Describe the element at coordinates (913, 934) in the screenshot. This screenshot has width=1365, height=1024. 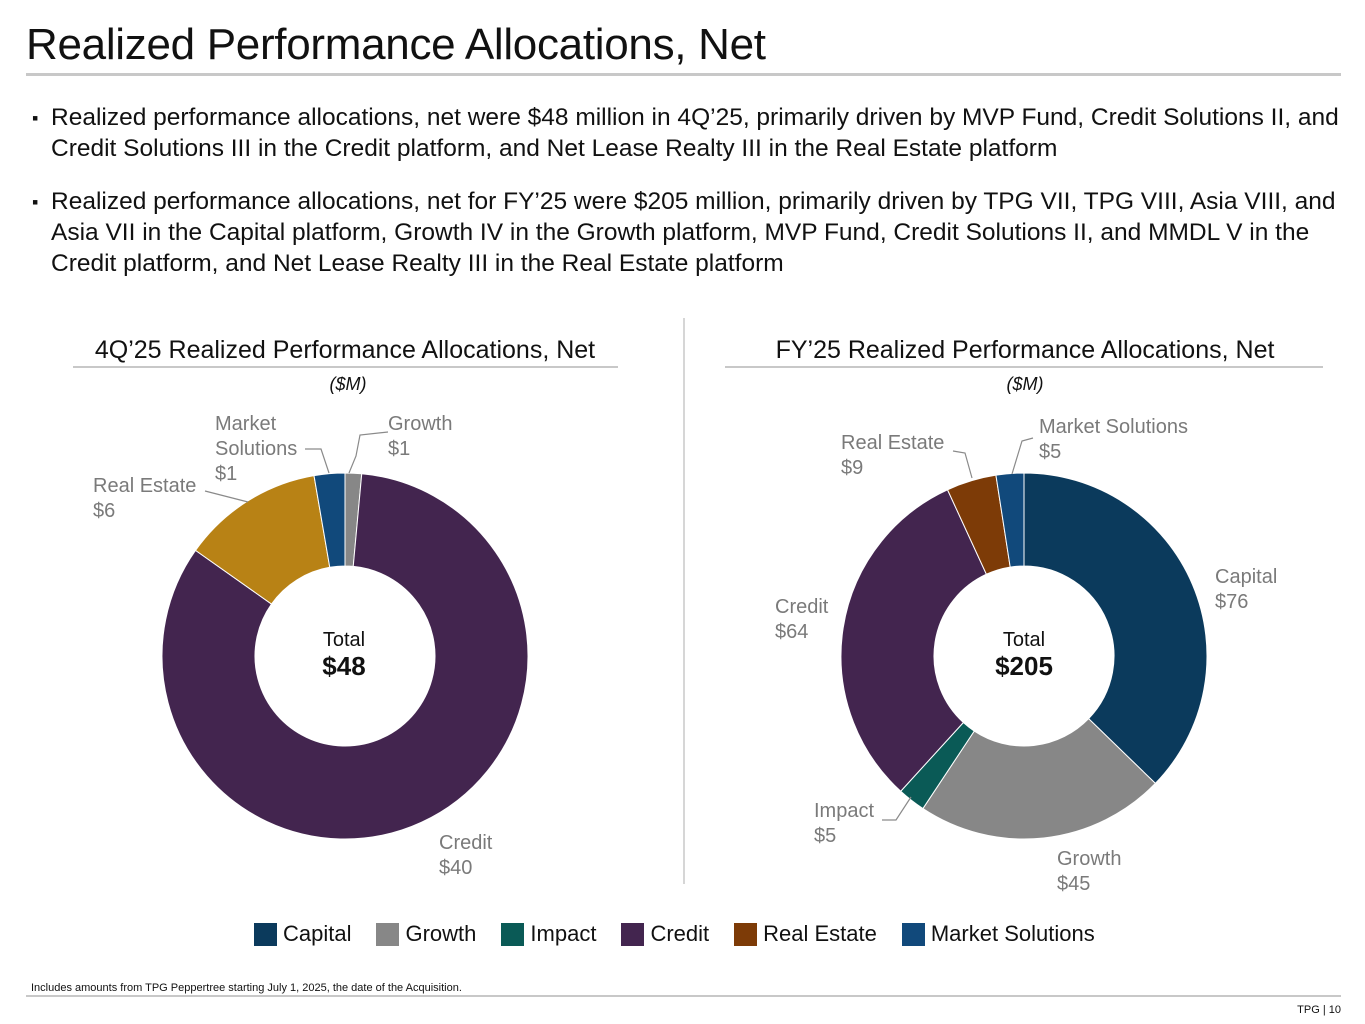
I see `legend-swatch-market-solutions` at that location.